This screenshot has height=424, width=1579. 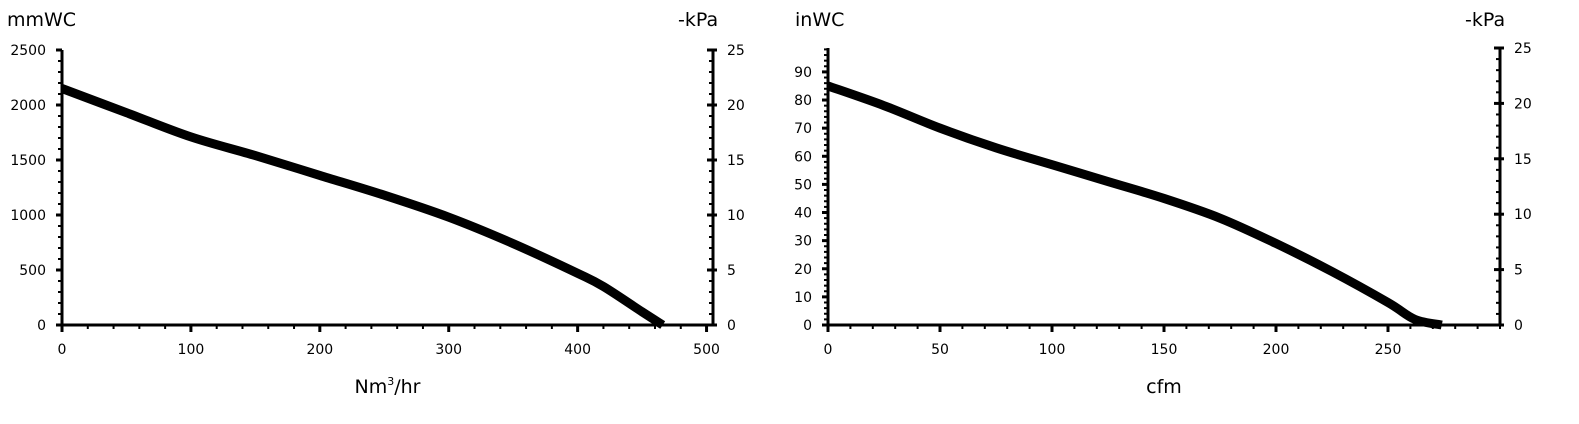 What do you see at coordinates (706, 350) in the screenshot?
I see `x-tick-label: 500` at bounding box center [706, 350].